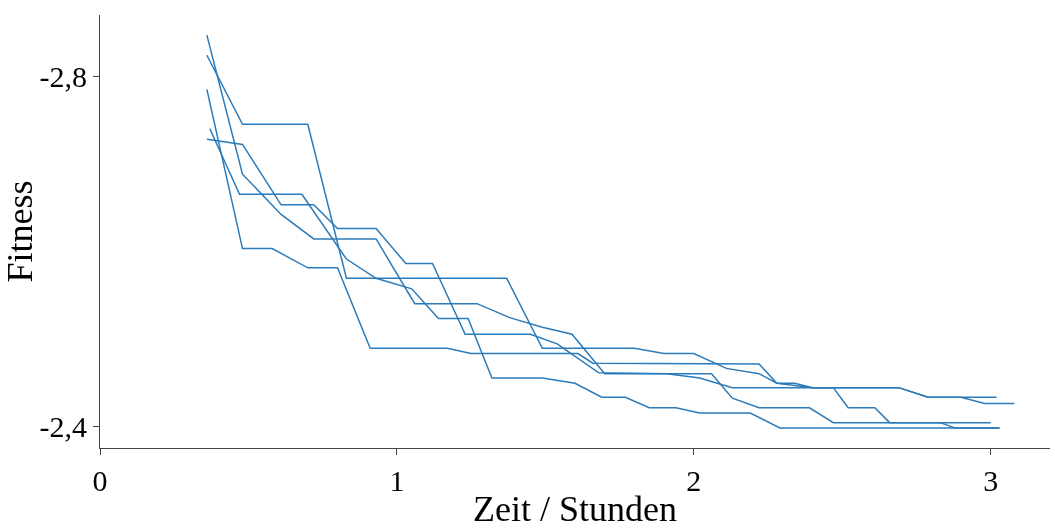  I want to click on x-tick-label: 3, so click(991, 480).